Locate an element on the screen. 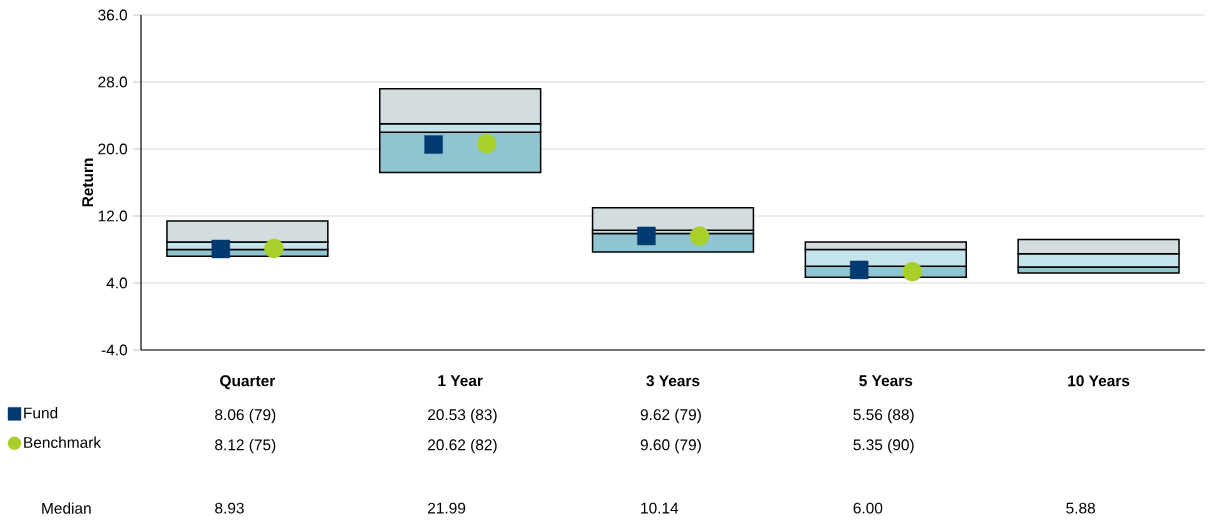 The width and height of the screenshot is (1215, 521). x-tick-label: 1 Year is located at coordinates (460, 381).